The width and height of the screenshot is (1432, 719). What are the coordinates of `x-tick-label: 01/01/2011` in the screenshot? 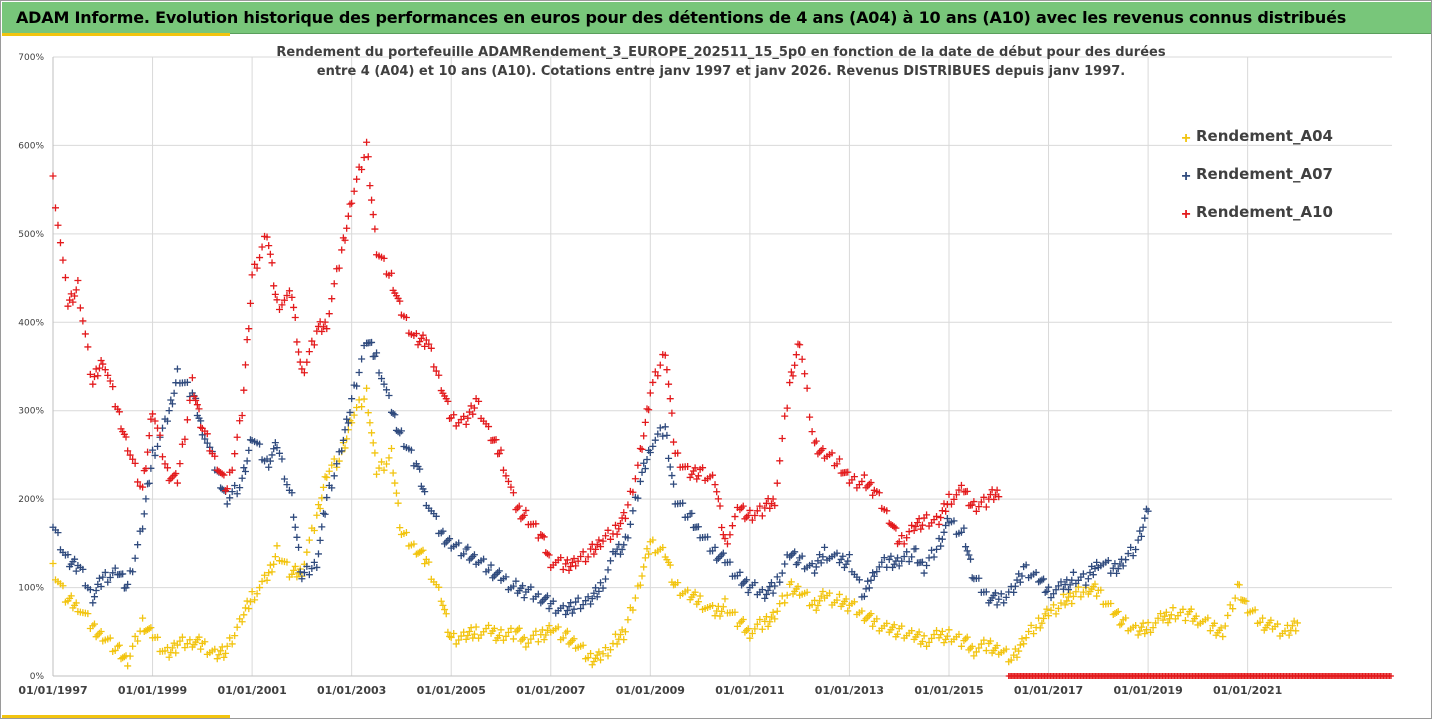 It's located at (749, 690).